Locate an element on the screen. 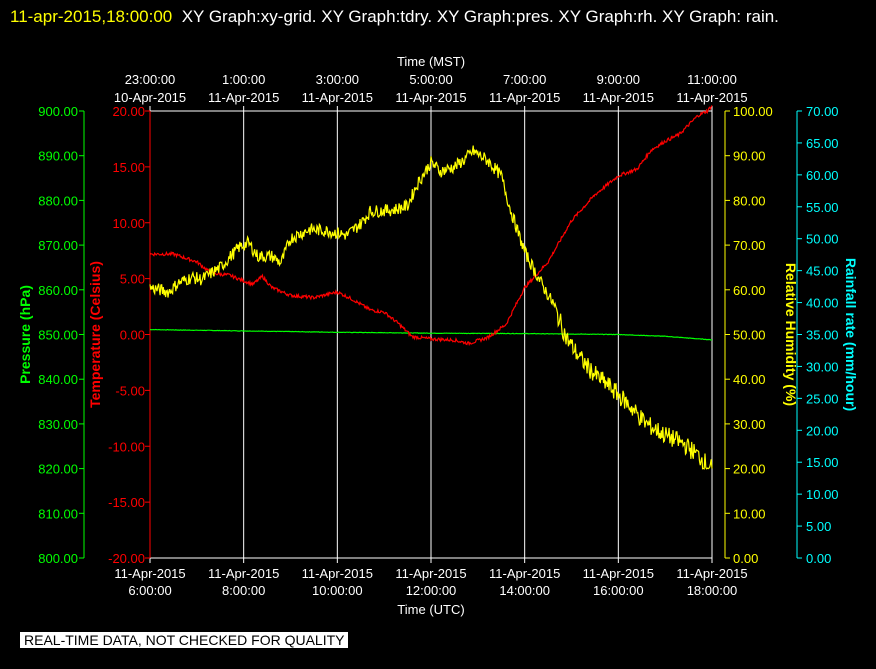 This screenshot has height=669, width=876. pressure-tick-label: 840.00 is located at coordinates (58, 379).